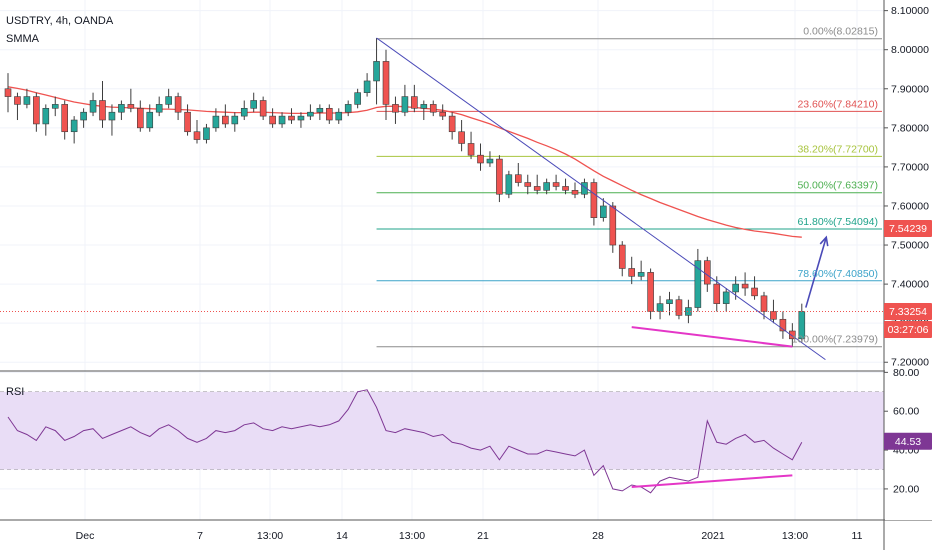 This screenshot has width=932, height=550. What do you see at coordinates (598, 536) in the screenshot?
I see `time-axis-label: 28` at bounding box center [598, 536].